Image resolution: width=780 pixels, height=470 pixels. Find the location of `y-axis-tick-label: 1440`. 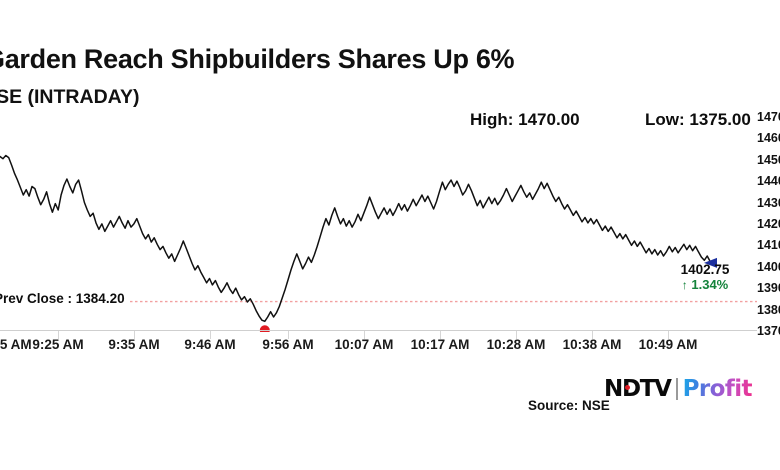

y-axis-tick-label: 1440 is located at coordinates (768, 181).